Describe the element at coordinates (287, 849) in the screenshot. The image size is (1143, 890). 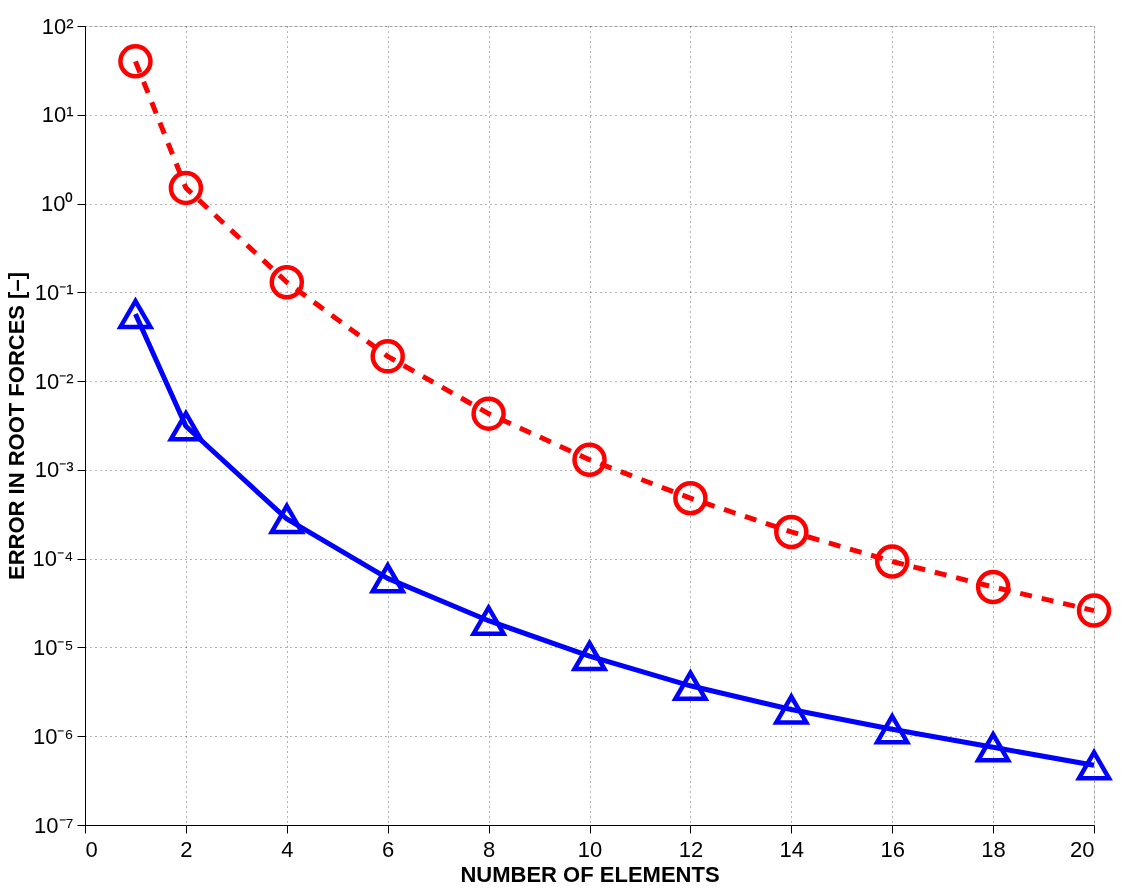
I see `x-tick-label: 4` at that location.